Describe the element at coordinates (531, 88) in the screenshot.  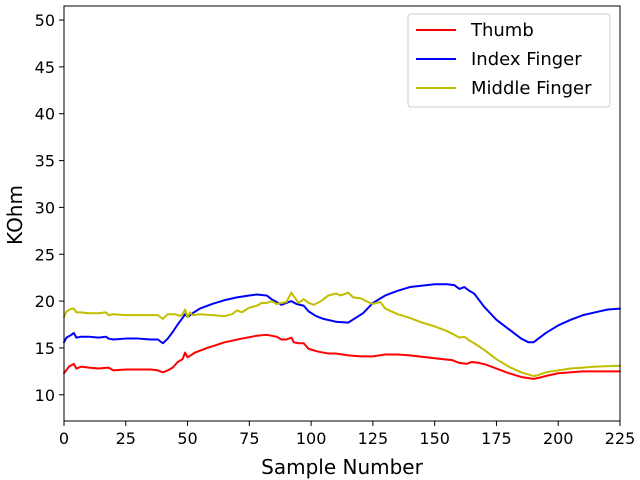
I see `legend-label-2: Middle Finger` at that location.